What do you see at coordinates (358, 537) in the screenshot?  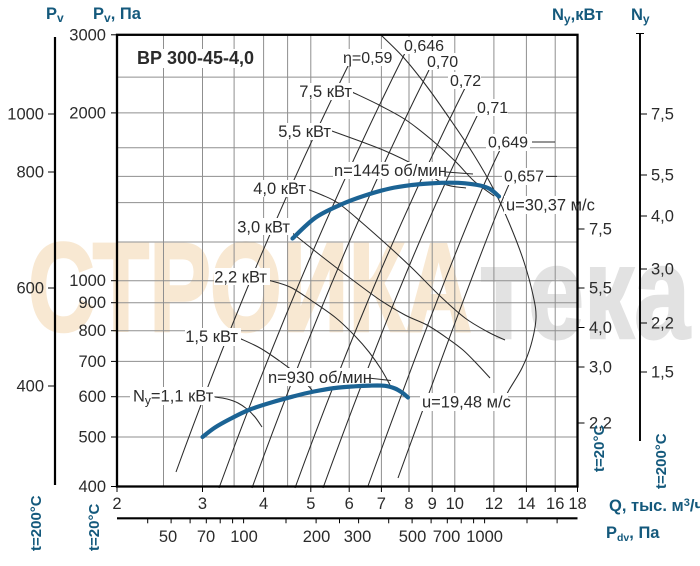 I see `svg-text: 300` at bounding box center [358, 537].